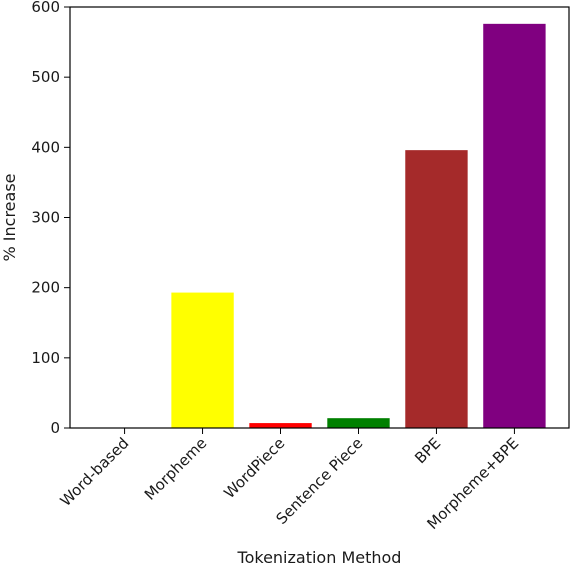 The image size is (572, 568). Describe the element at coordinates (319, 557) in the screenshot. I see `x-axis-title: Tokenization Method` at that location.